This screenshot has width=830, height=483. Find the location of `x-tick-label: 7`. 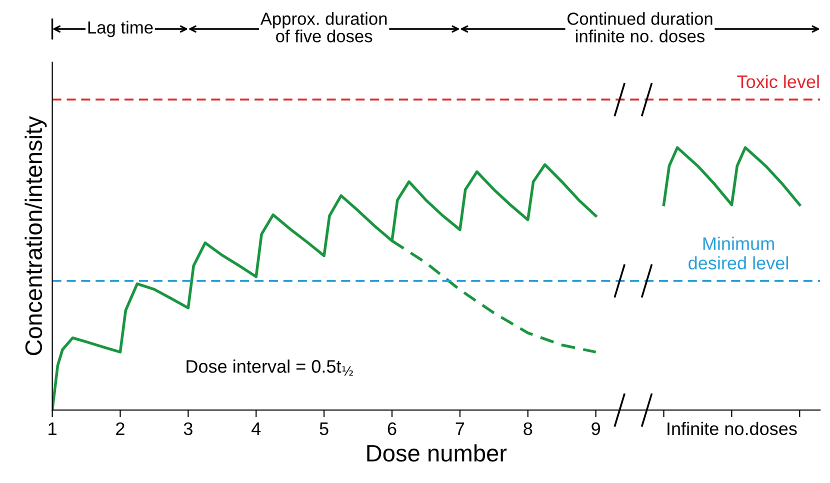

x-tick-label: 7 is located at coordinates (460, 428).